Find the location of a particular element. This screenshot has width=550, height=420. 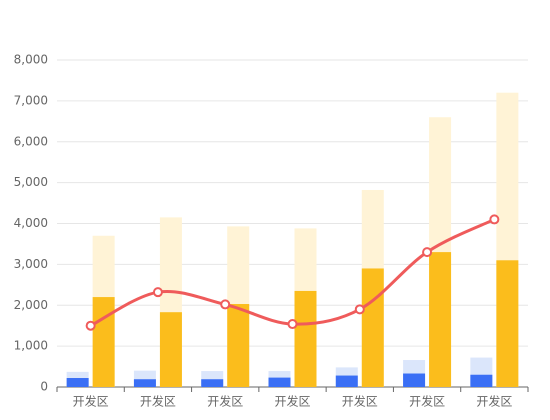

y-tick-label: 6,000 is located at coordinates (31, 141).